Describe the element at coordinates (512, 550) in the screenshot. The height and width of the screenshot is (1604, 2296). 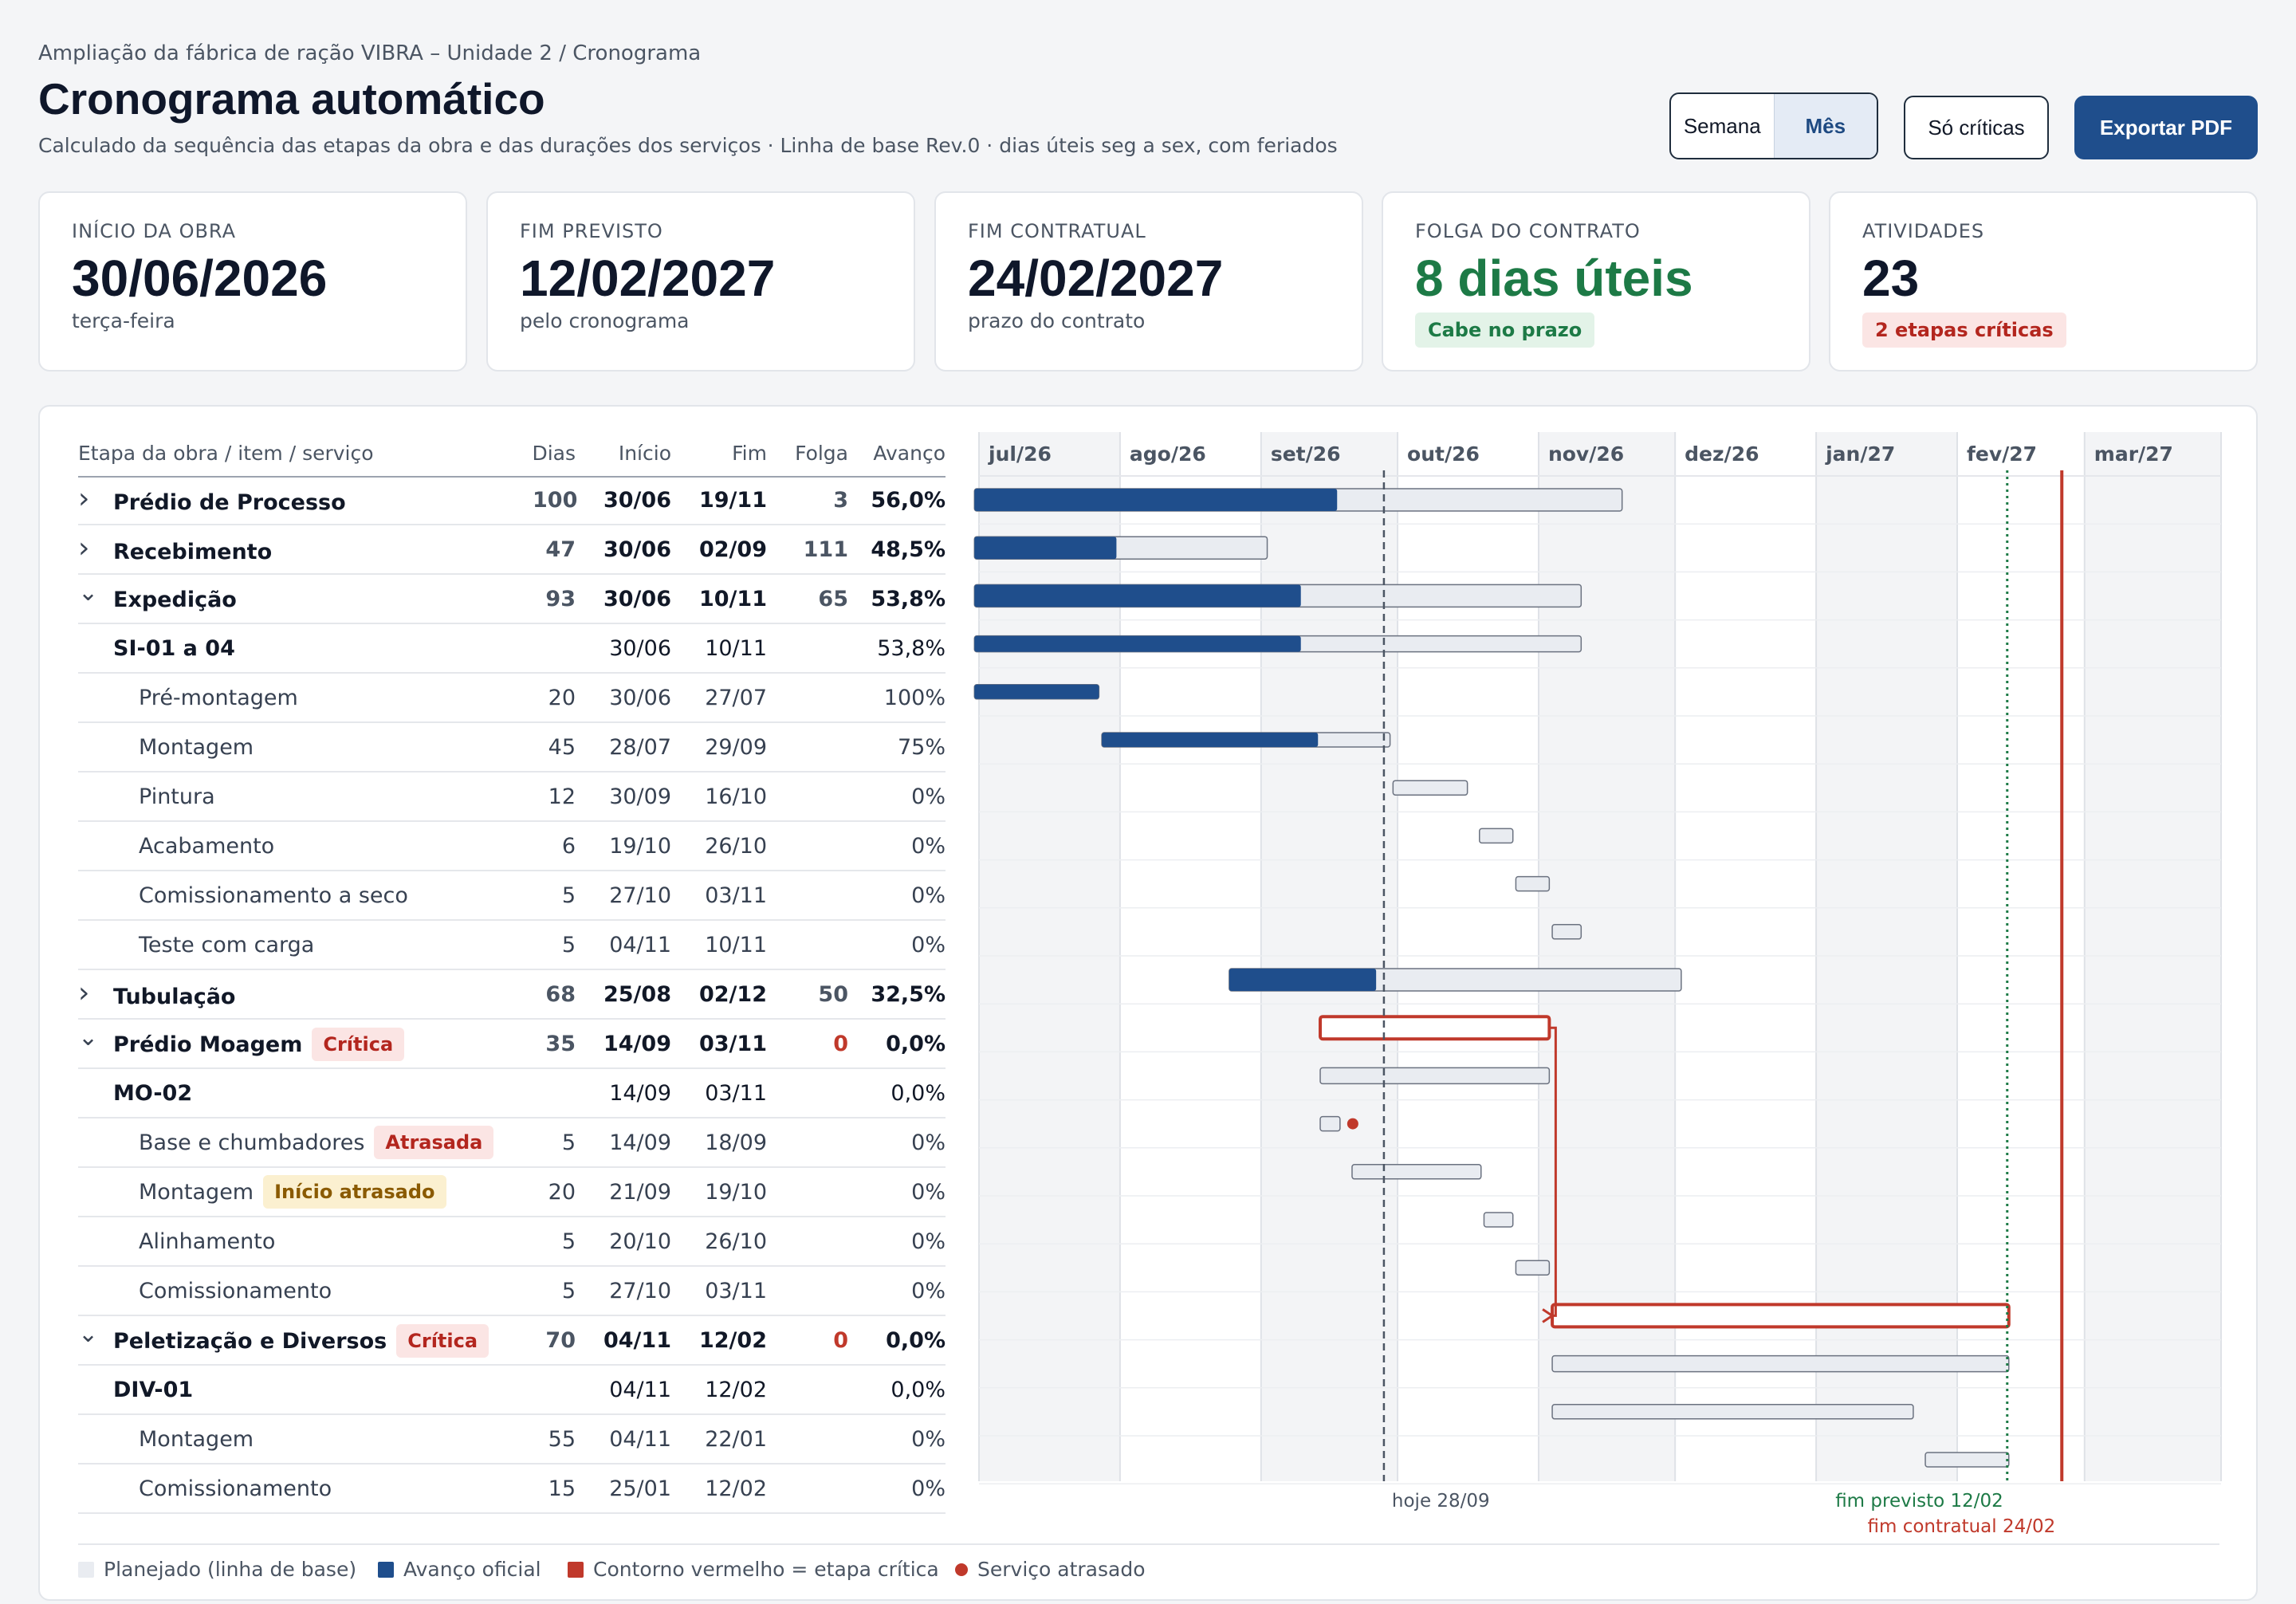
I see `table-row: › Recebimento 47 30/06 02/09 111 48,5%` at that location.